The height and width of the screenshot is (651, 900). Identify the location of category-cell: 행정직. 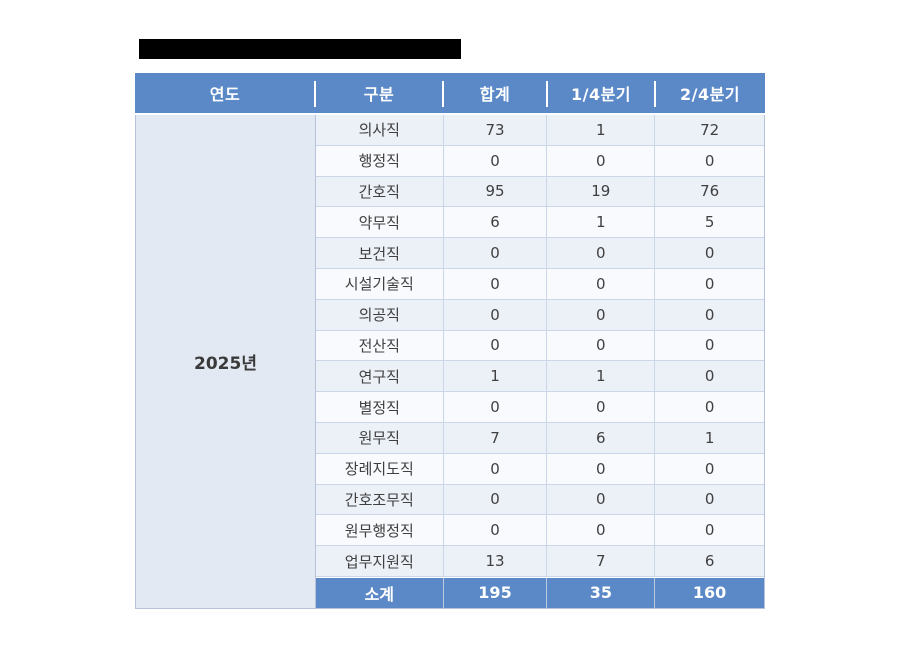
(380, 161).